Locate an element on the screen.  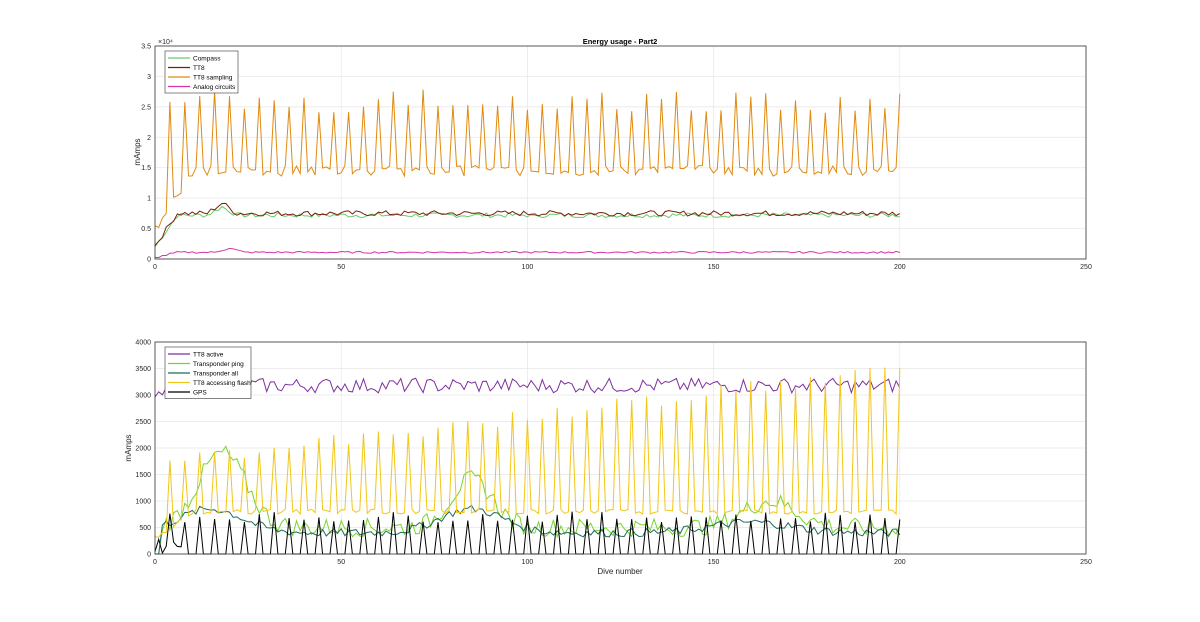
y-tick-label: 3000 is located at coordinates (143, 396).